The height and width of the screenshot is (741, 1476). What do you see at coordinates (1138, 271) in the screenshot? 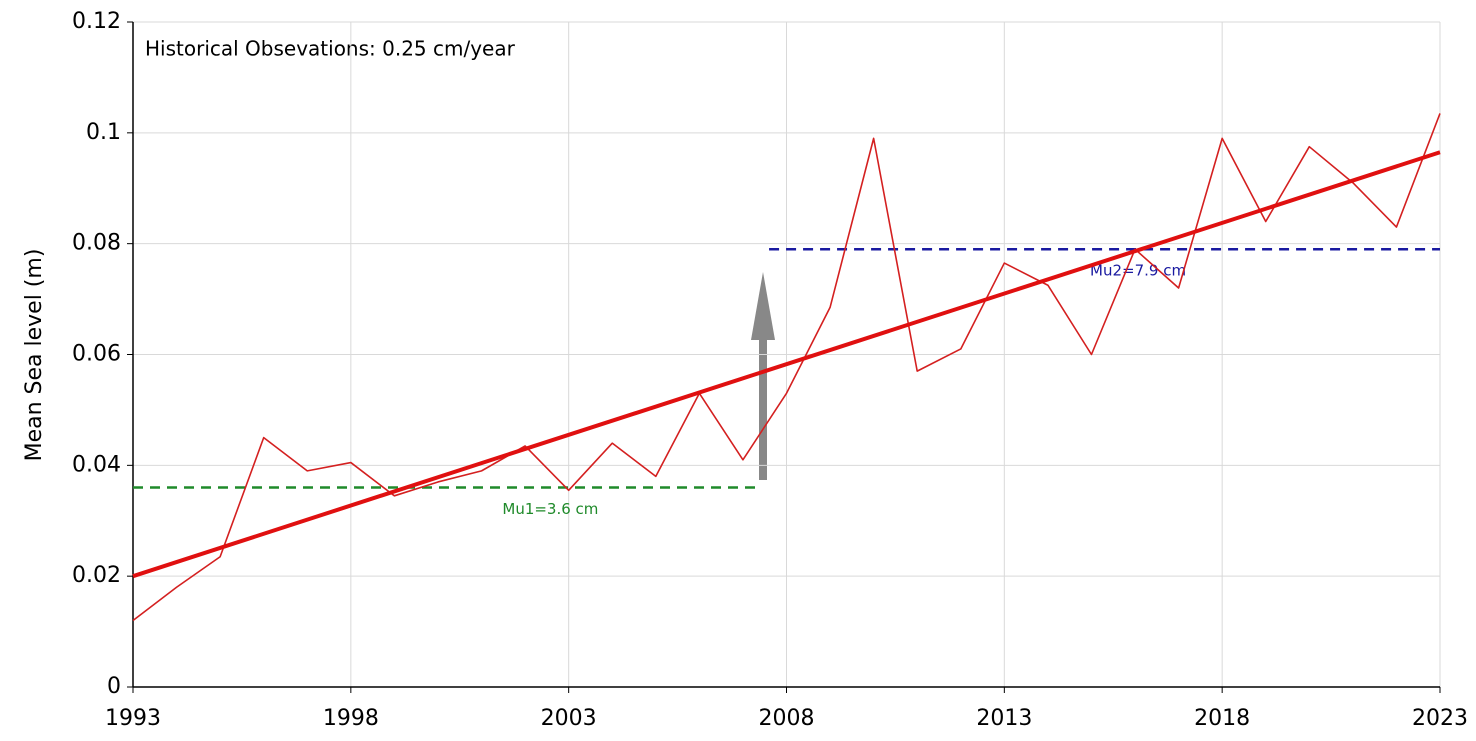
I see `mean-label: Mu2=7.9 cm` at bounding box center [1138, 271].